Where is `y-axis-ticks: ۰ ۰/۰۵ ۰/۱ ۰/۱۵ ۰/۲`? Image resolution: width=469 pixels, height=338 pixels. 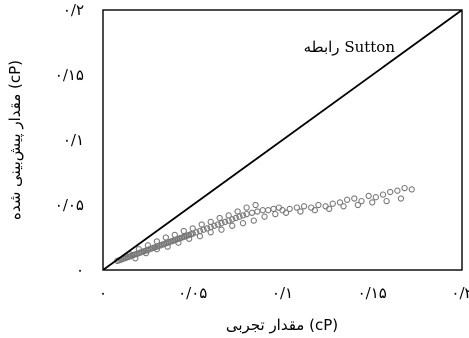
y-axis-ticks: ۰ ۰/۰۵ ۰/۱ ۰/۱۵ ۰/۲ is located at coordinates (69, 140).